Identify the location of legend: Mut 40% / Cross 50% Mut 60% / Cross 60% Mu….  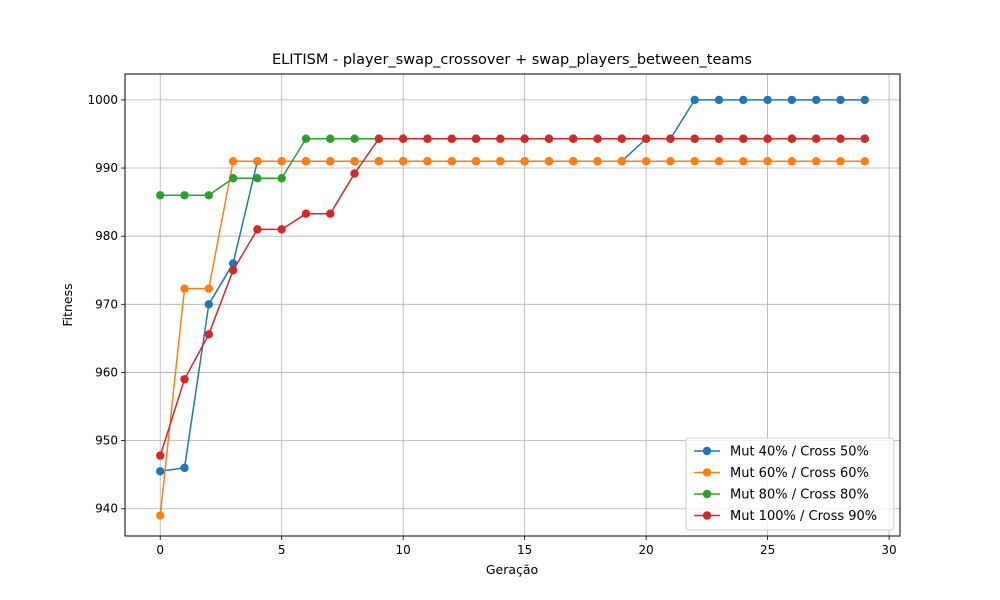
(790, 484).